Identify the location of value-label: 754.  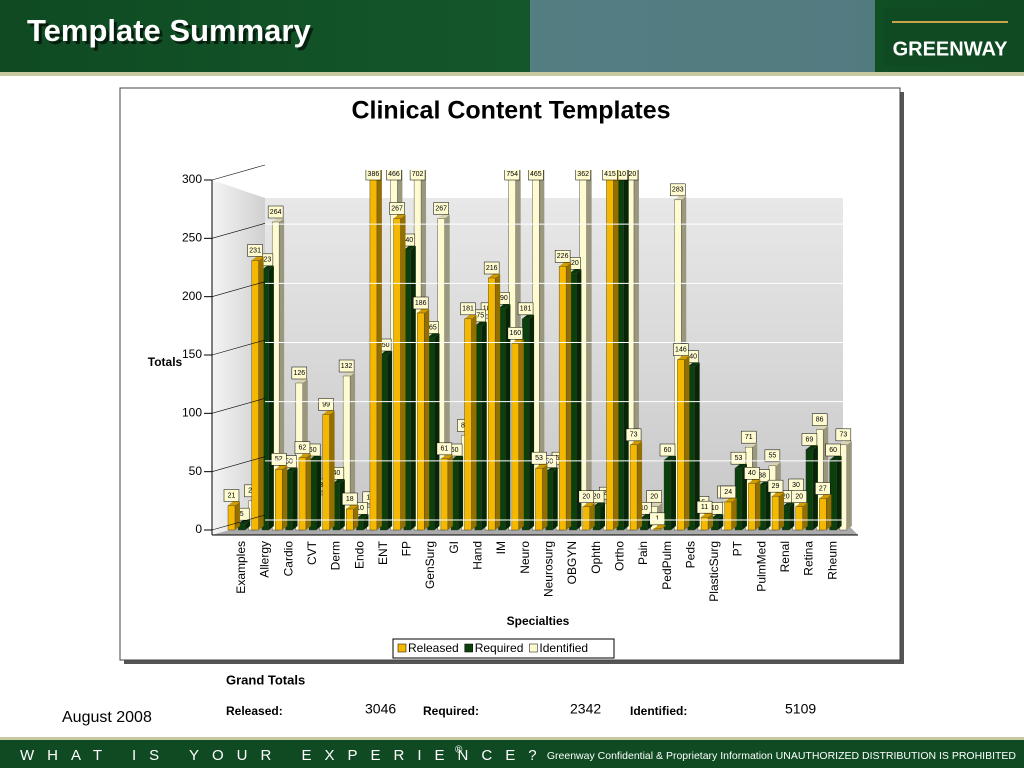
(512, 174).